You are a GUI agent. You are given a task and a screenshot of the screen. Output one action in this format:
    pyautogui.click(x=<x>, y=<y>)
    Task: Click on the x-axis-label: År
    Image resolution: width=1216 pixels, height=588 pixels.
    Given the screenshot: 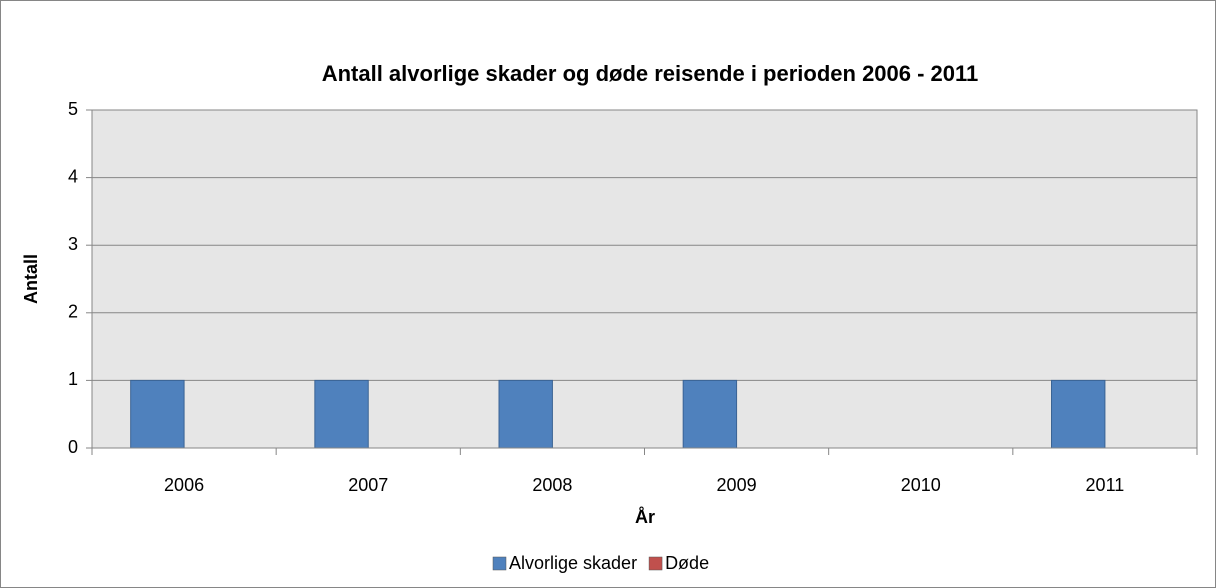 What is the action you would take?
    pyautogui.click(x=645, y=517)
    